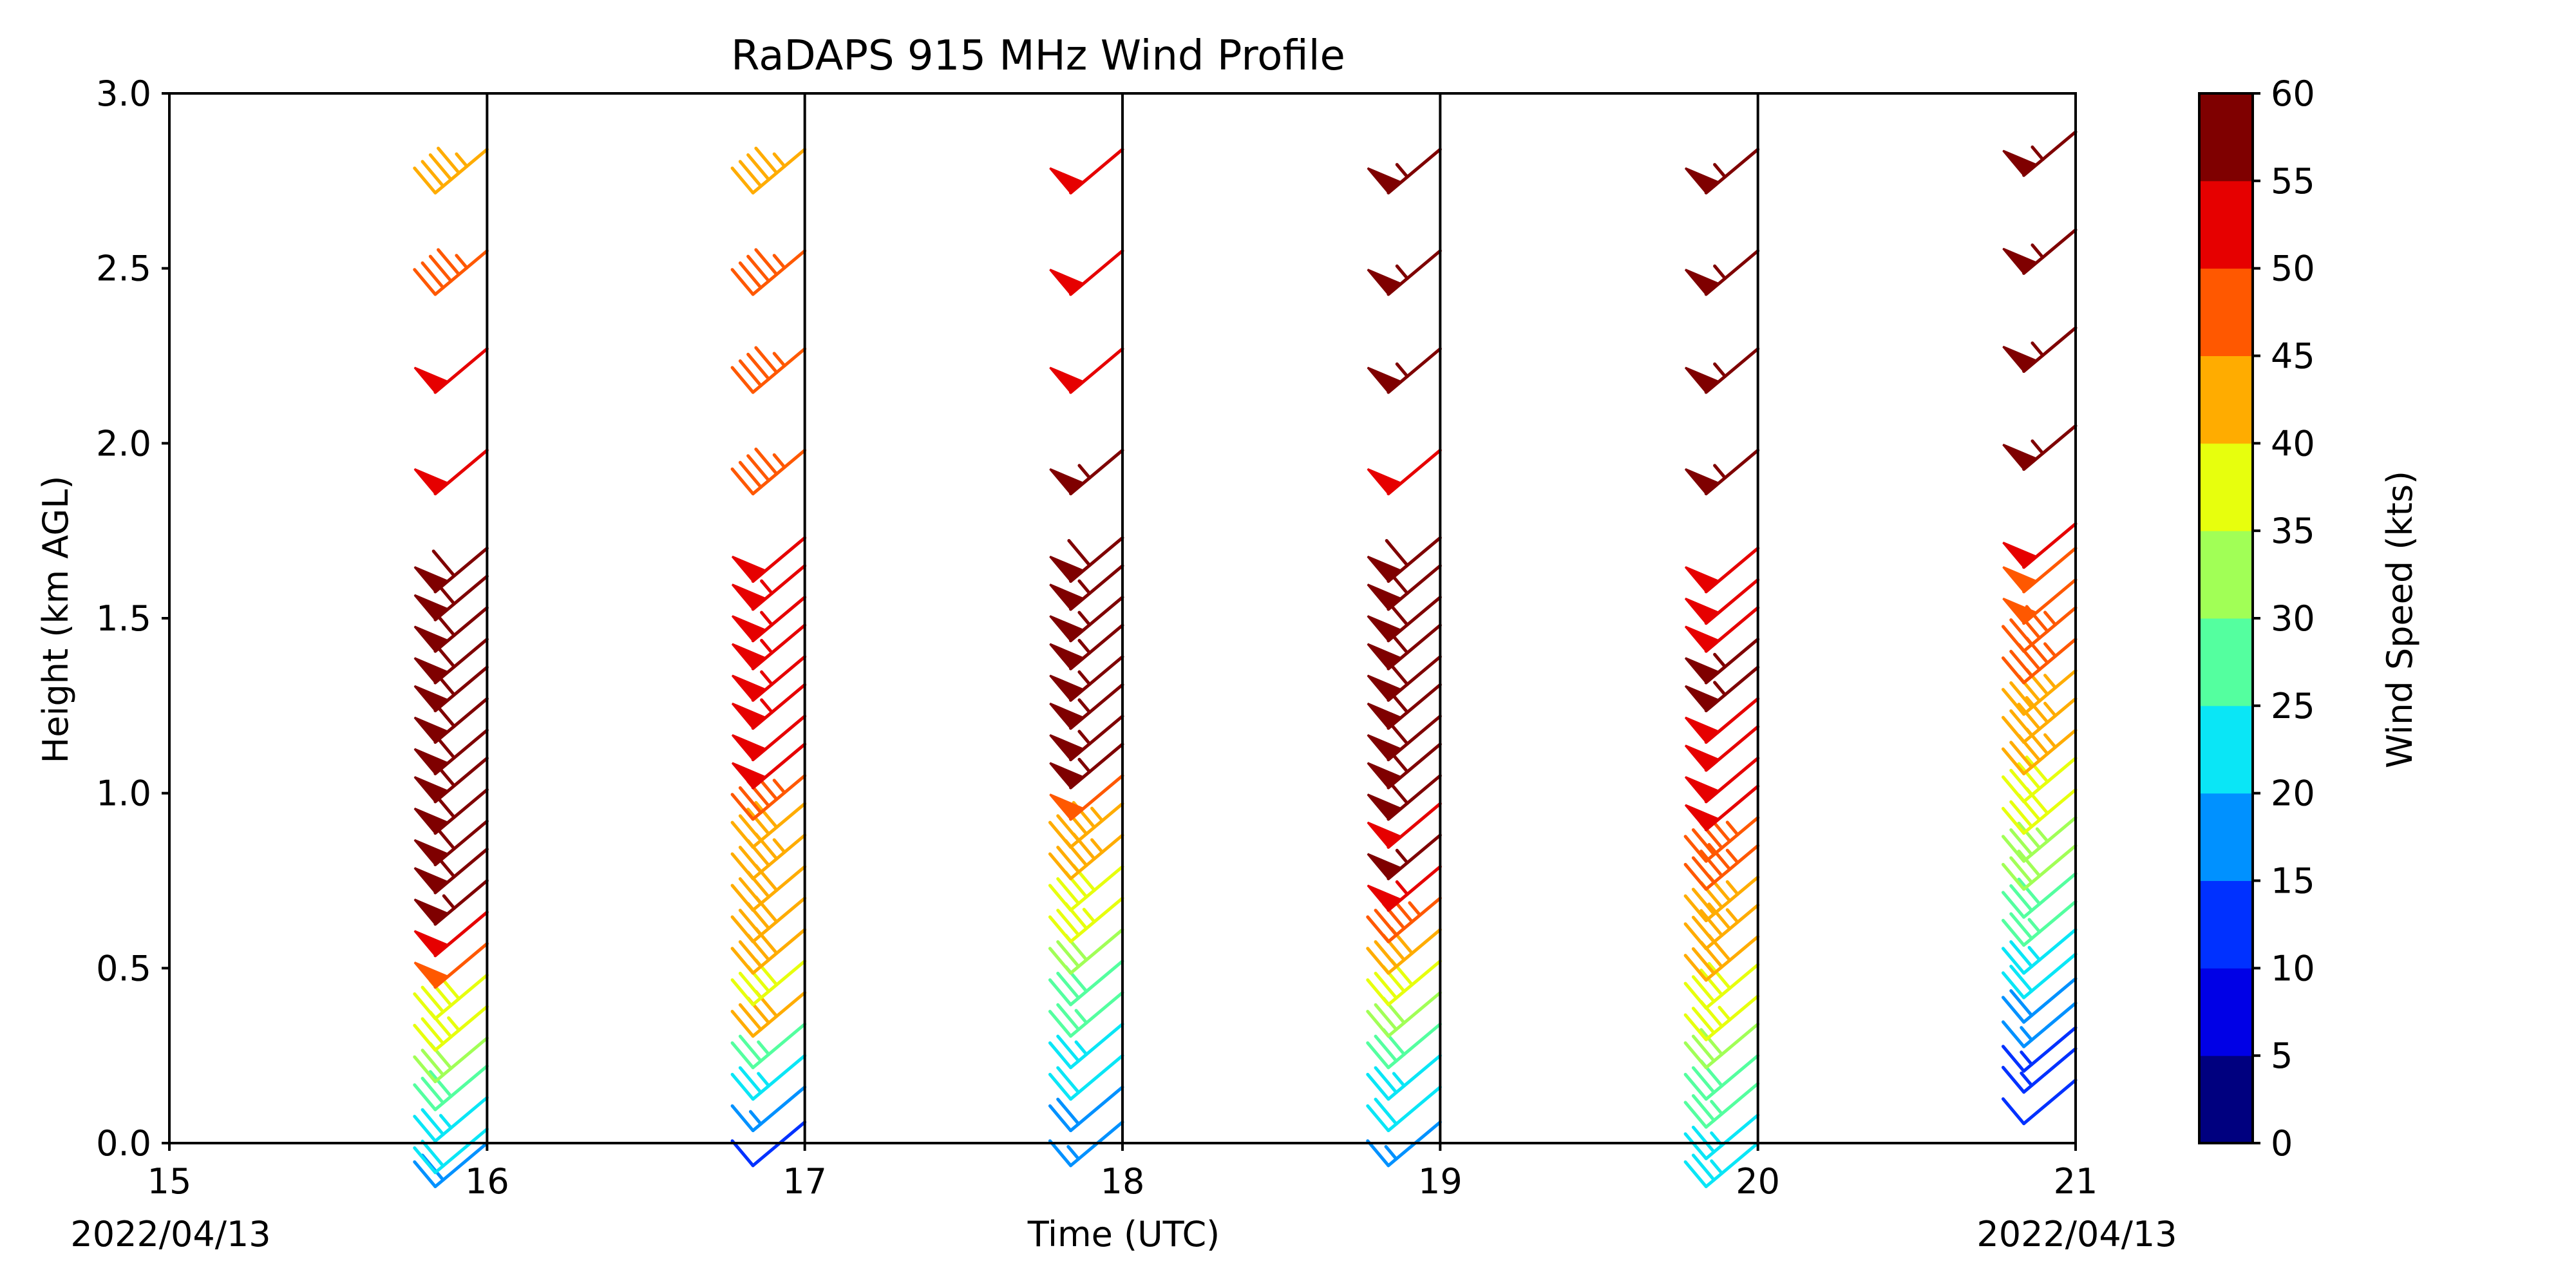 Image resolution: width=2576 pixels, height=1288 pixels. I want to click on y-tick-label: 2.5, so click(124, 269).